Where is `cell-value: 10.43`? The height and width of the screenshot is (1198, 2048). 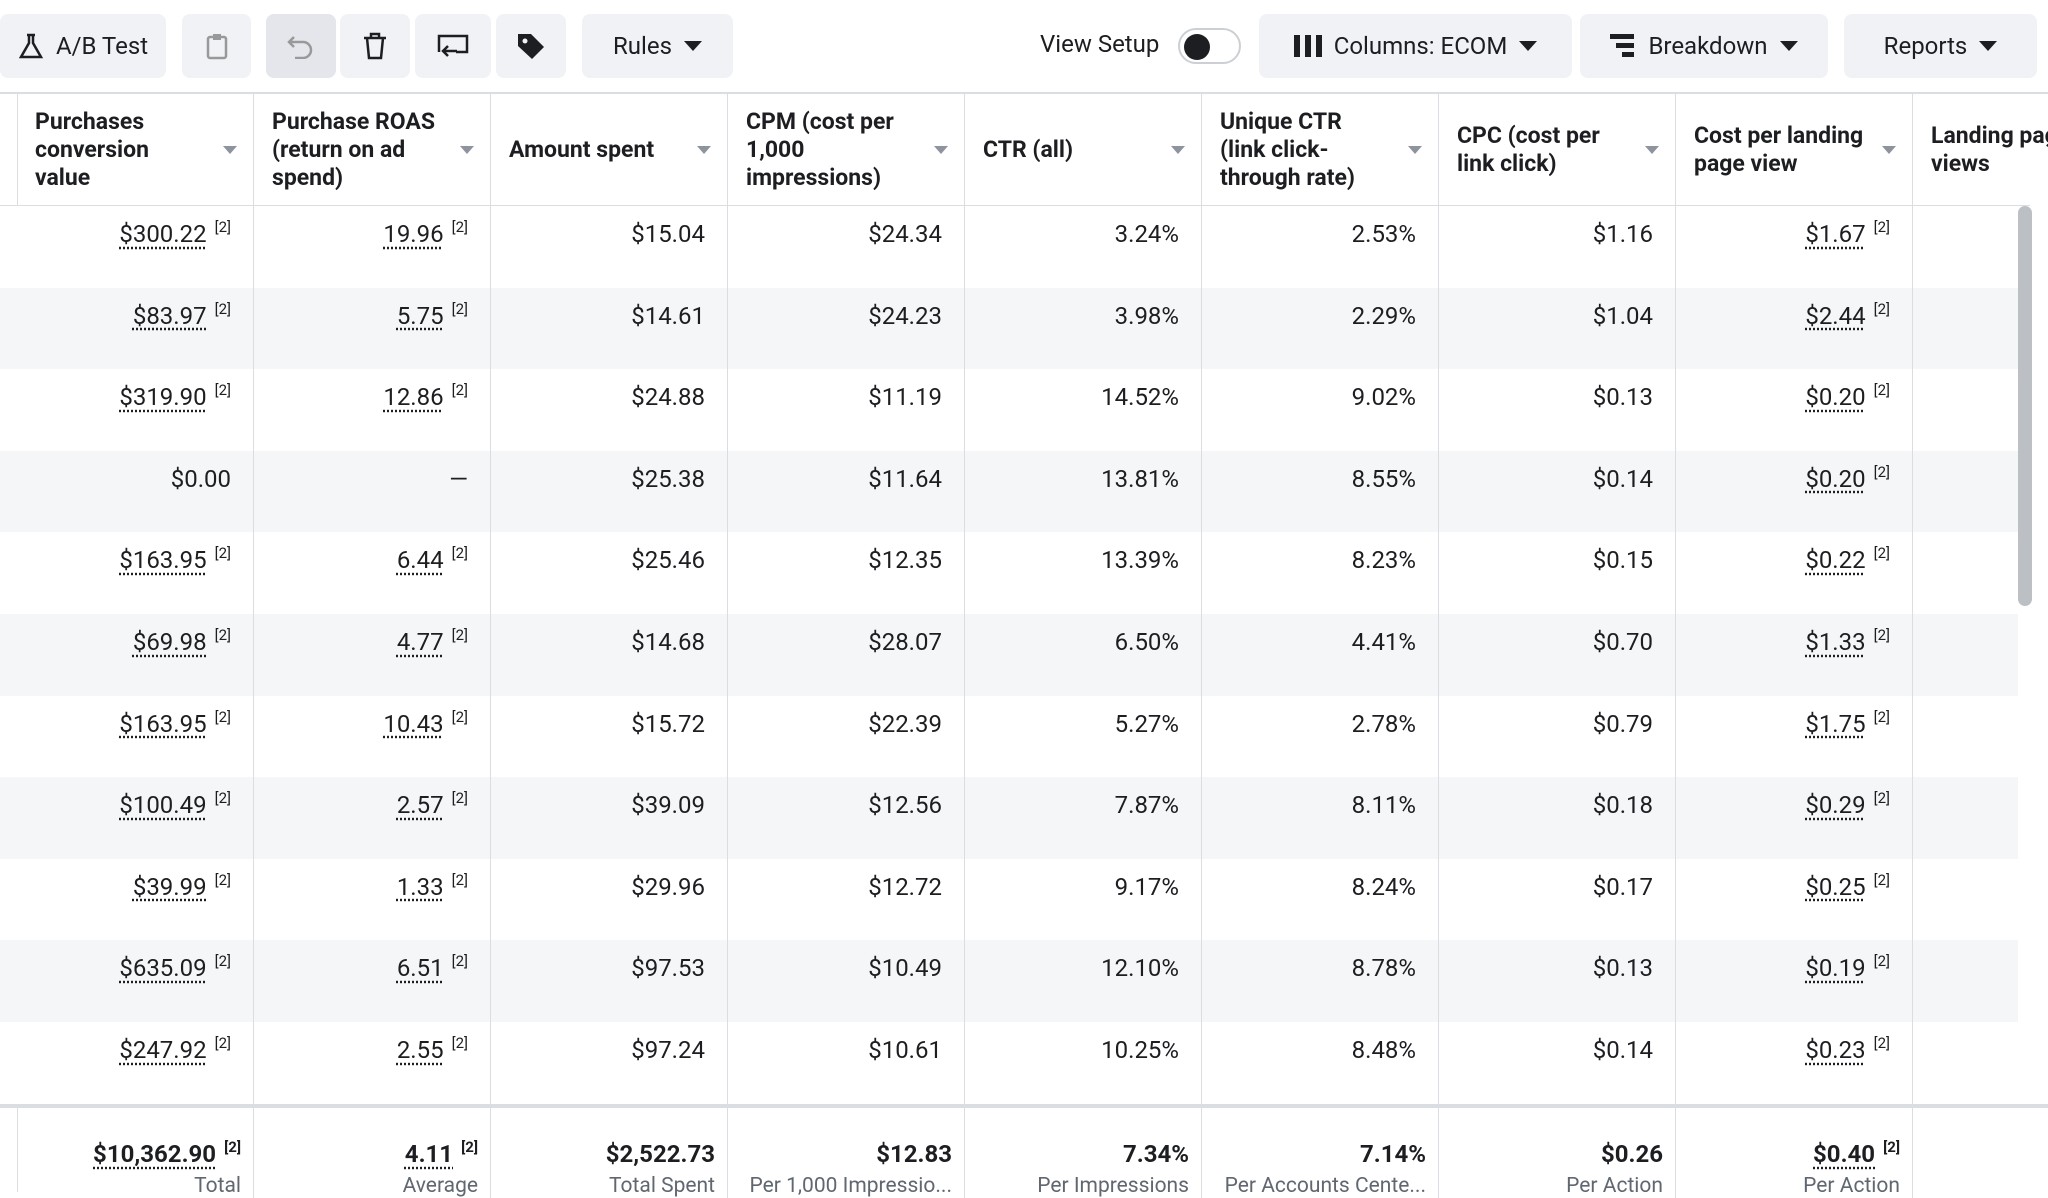 cell-value: 10.43 is located at coordinates (413, 723).